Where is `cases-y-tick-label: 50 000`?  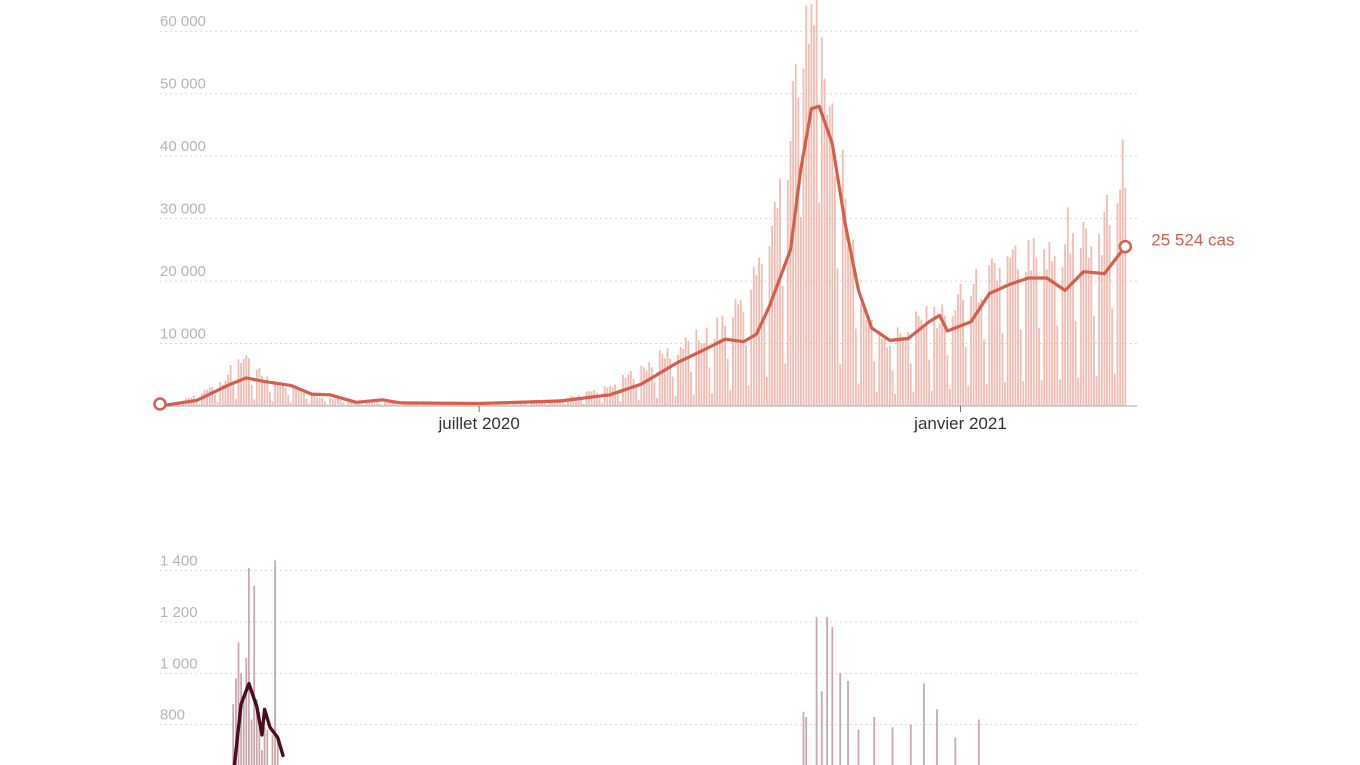
cases-y-tick-label: 50 000 is located at coordinates (183, 84).